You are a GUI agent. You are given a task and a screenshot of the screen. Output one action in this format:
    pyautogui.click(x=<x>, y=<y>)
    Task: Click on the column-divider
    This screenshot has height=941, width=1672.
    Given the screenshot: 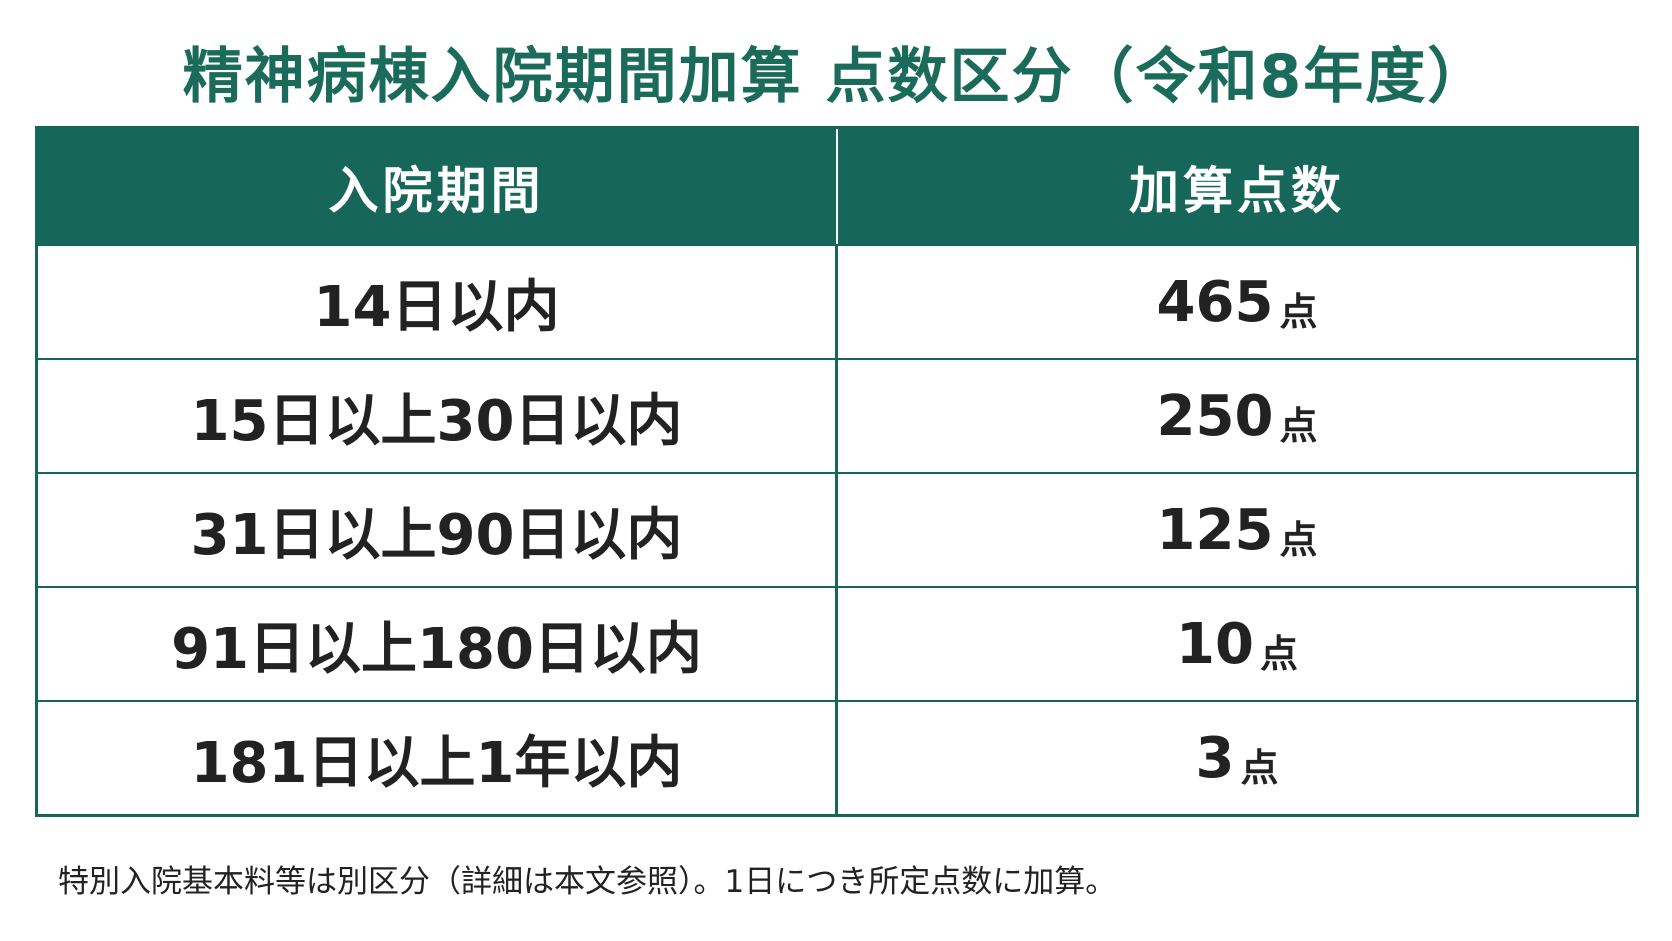 What is the action you would take?
    pyautogui.click(x=836, y=471)
    